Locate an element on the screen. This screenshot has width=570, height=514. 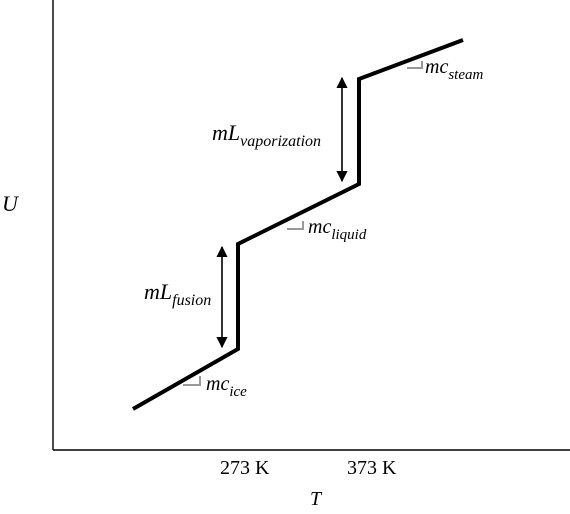
label-mc-ice: mcice is located at coordinates (226, 386).